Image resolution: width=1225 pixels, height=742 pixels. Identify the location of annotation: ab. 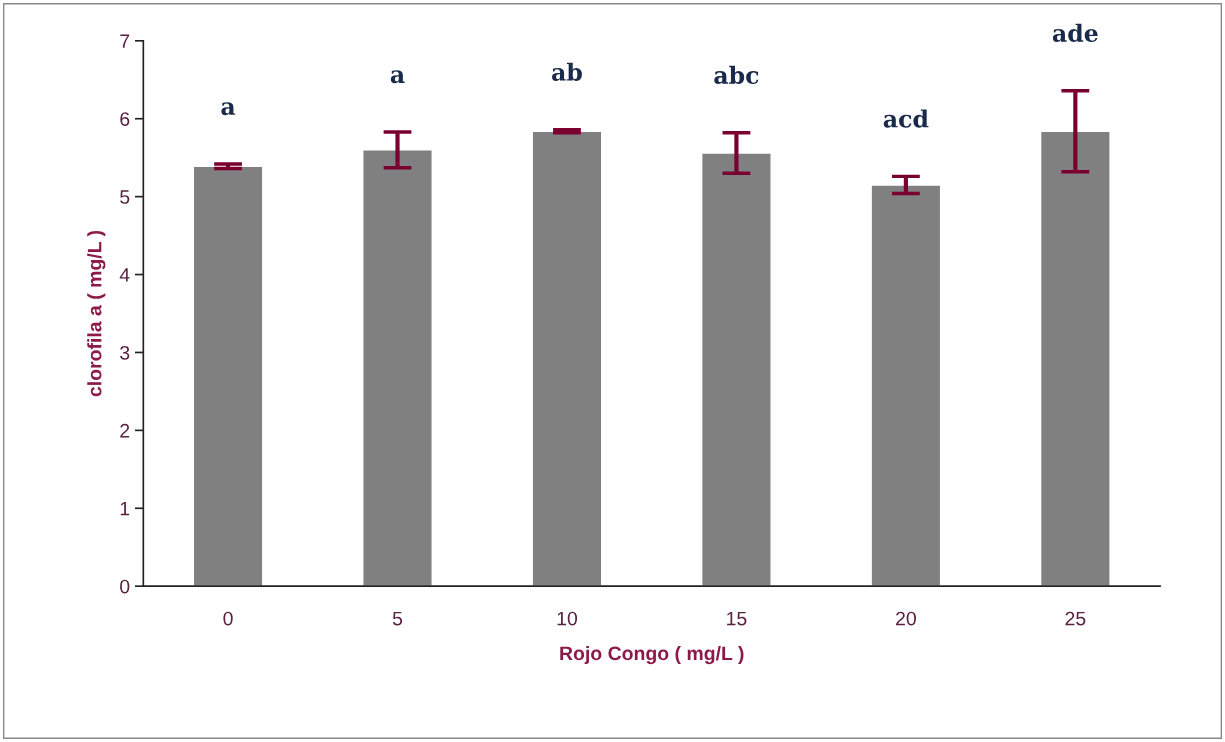
(567, 71).